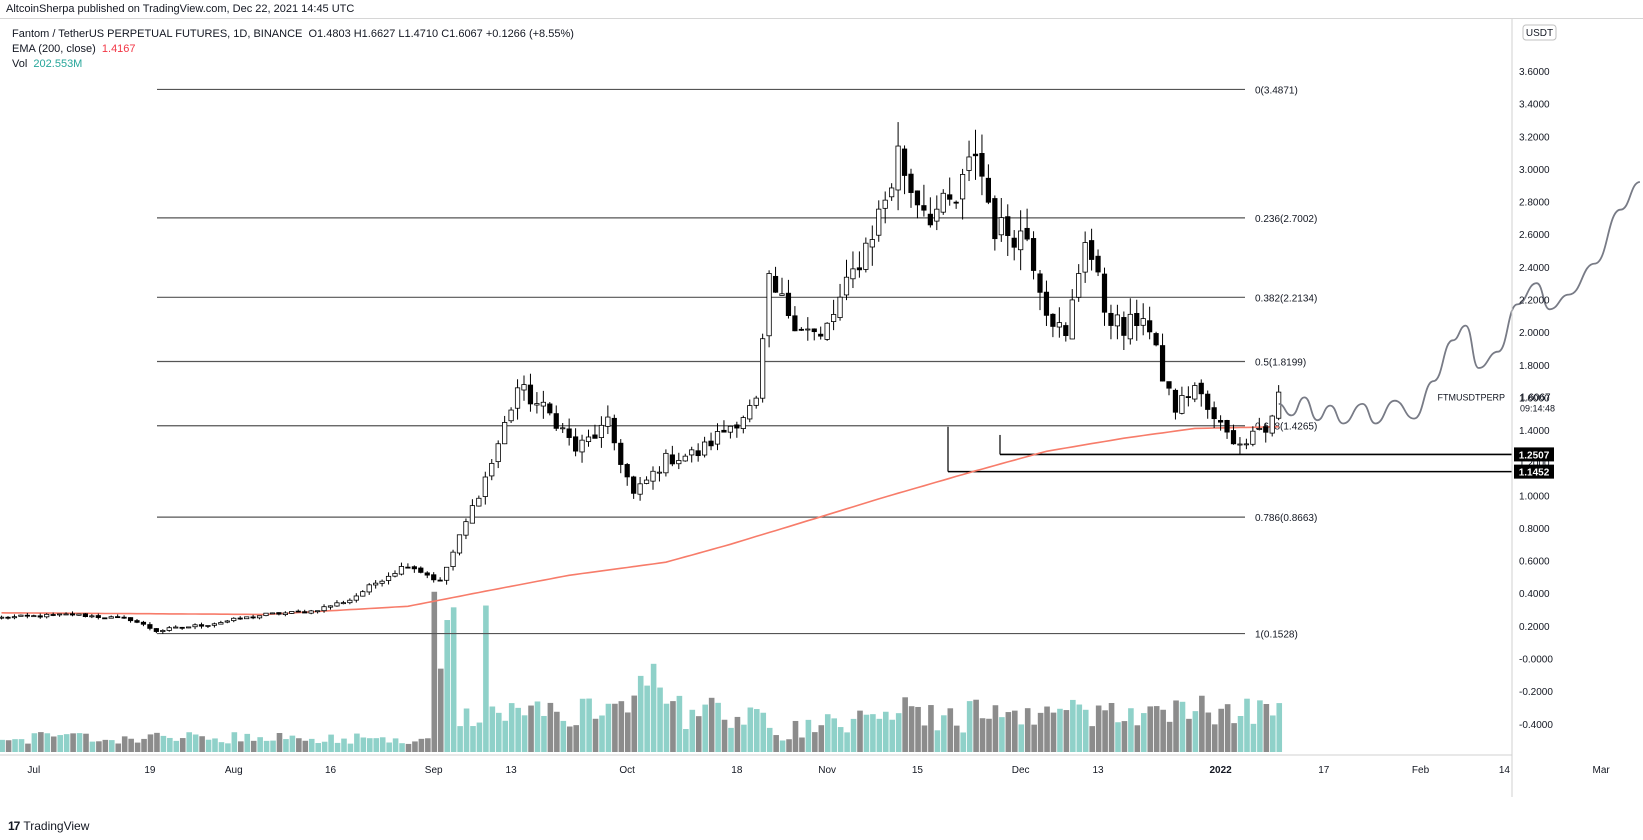 Image resolution: width=1643 pixels, height=840 pixels. I want to click on tradingview-logo: 17 TradingView, so click(48, 826).